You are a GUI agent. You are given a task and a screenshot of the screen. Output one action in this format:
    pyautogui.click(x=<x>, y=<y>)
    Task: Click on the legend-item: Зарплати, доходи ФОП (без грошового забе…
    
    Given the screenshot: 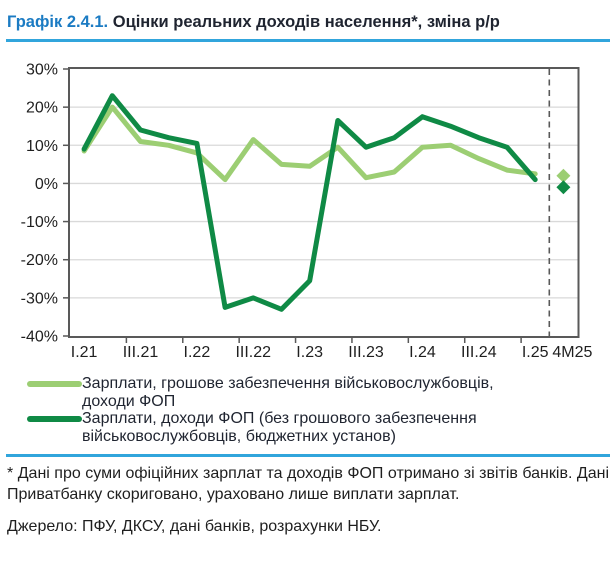 What is the action you would take?
    pyautogui.click(x=321, y=427)
    